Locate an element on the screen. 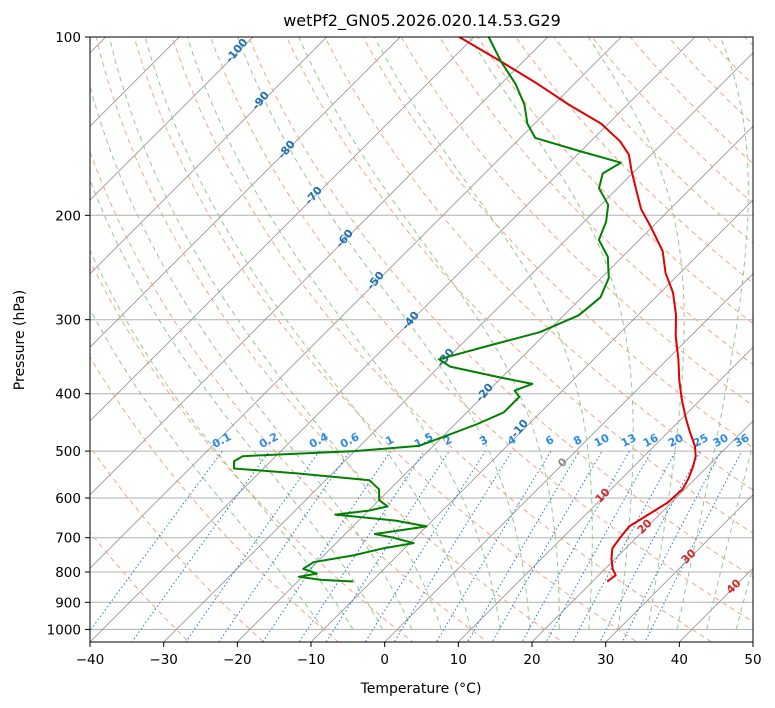  y-tick-label: 500 is located at coordinates (68, 452).